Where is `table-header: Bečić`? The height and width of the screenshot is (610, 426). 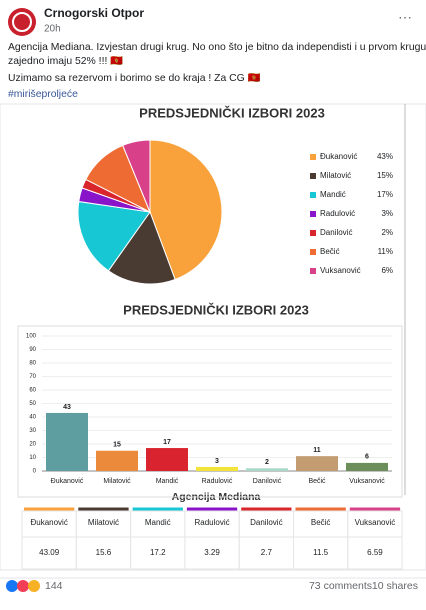
table-header: Bečić is located at coordinates (321, 522).